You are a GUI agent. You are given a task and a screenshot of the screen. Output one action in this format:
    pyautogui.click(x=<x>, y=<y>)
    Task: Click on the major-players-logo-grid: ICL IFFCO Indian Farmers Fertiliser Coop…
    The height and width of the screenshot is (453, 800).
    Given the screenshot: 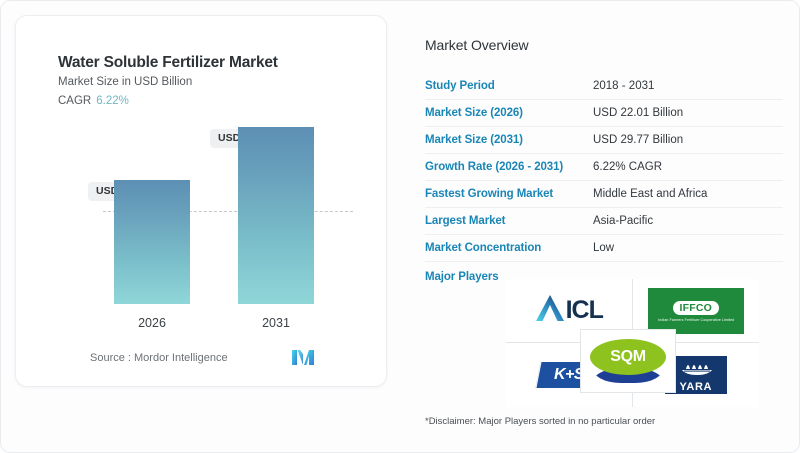 What is the action you would take?
    pyautogui.click(x=632, y=343)
    